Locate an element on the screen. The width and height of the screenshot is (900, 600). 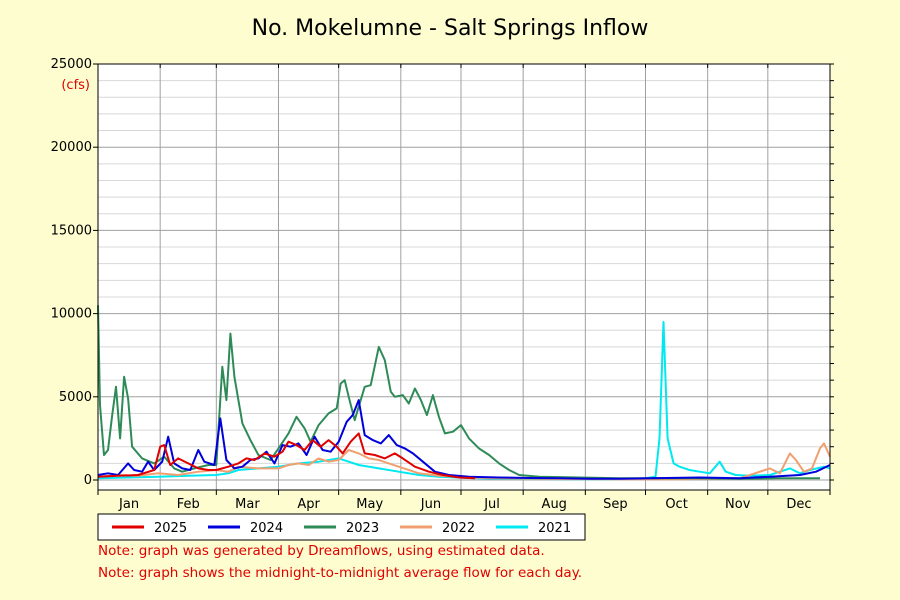
month-label-apr: Apr is located at coordinates (308, 504).